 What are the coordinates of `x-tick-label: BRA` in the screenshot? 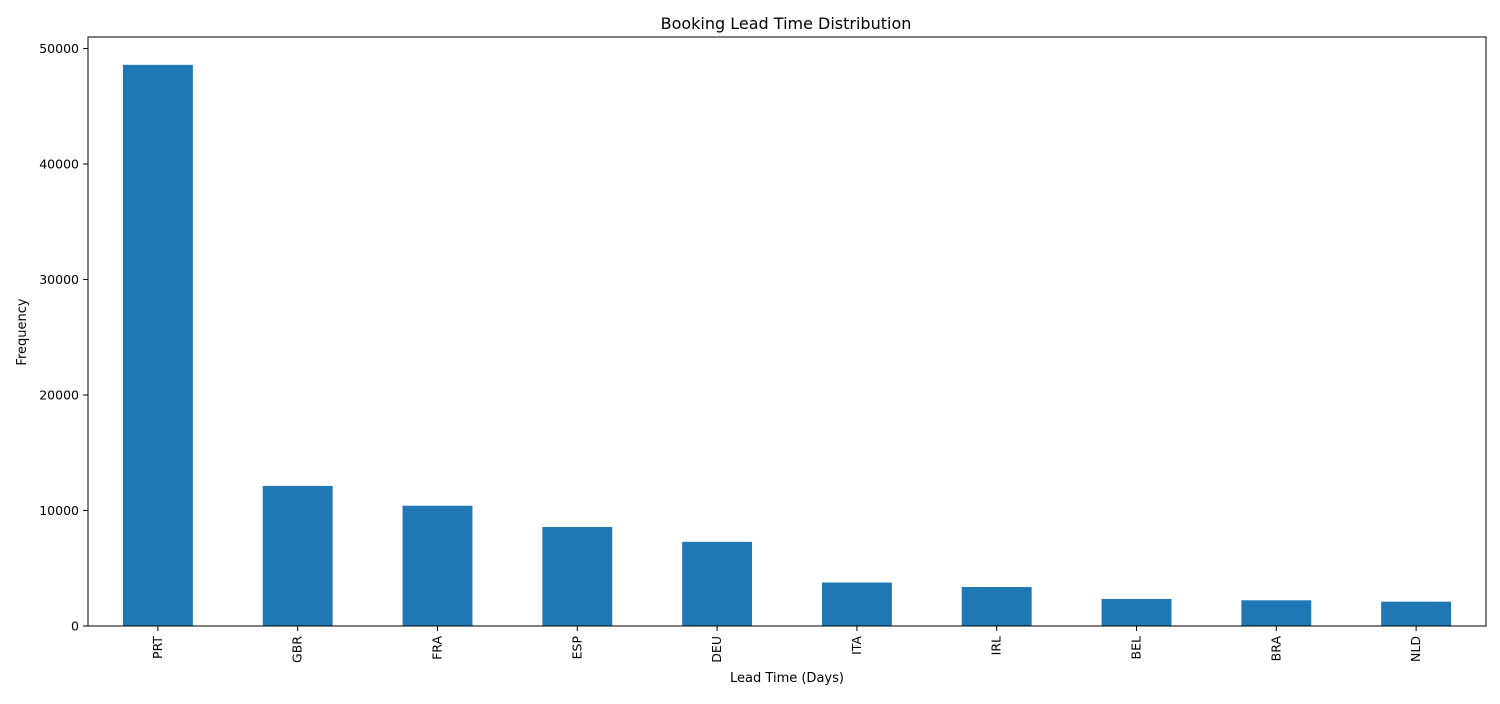 It's located at (1275, 649).